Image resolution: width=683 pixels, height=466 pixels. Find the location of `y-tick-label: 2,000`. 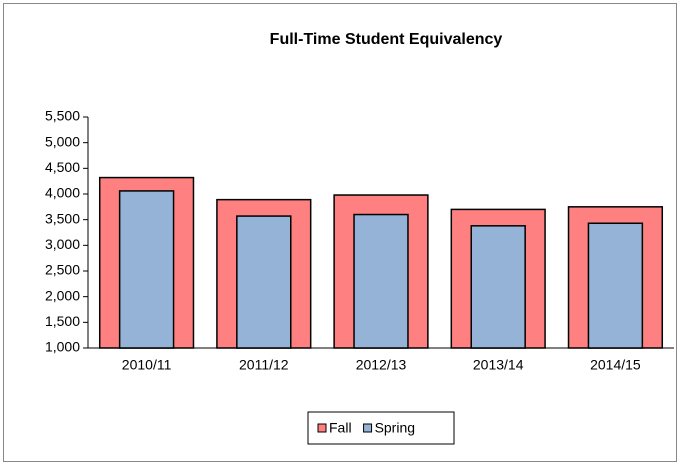

y-tick-label: 2,000 is located at coordinates (62, 295).